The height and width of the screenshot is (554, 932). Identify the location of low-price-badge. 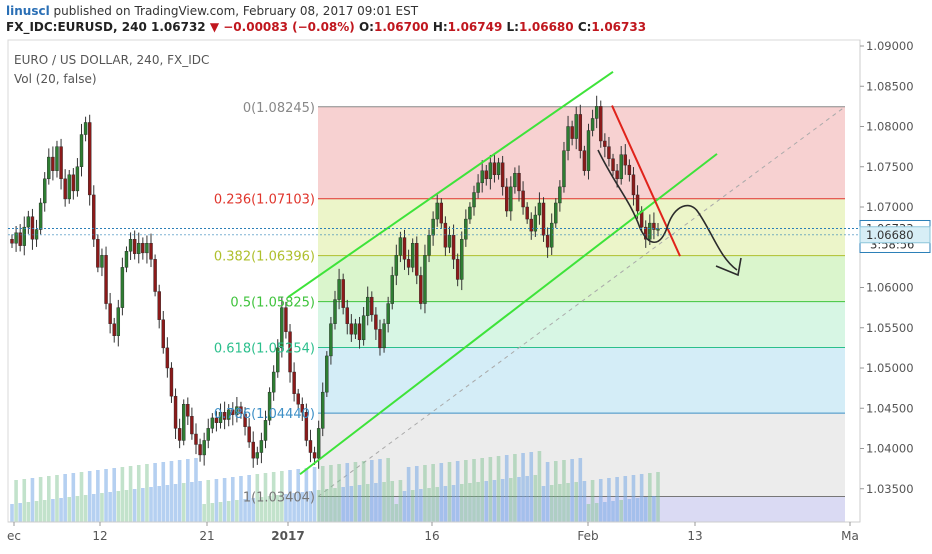
(895, 235).